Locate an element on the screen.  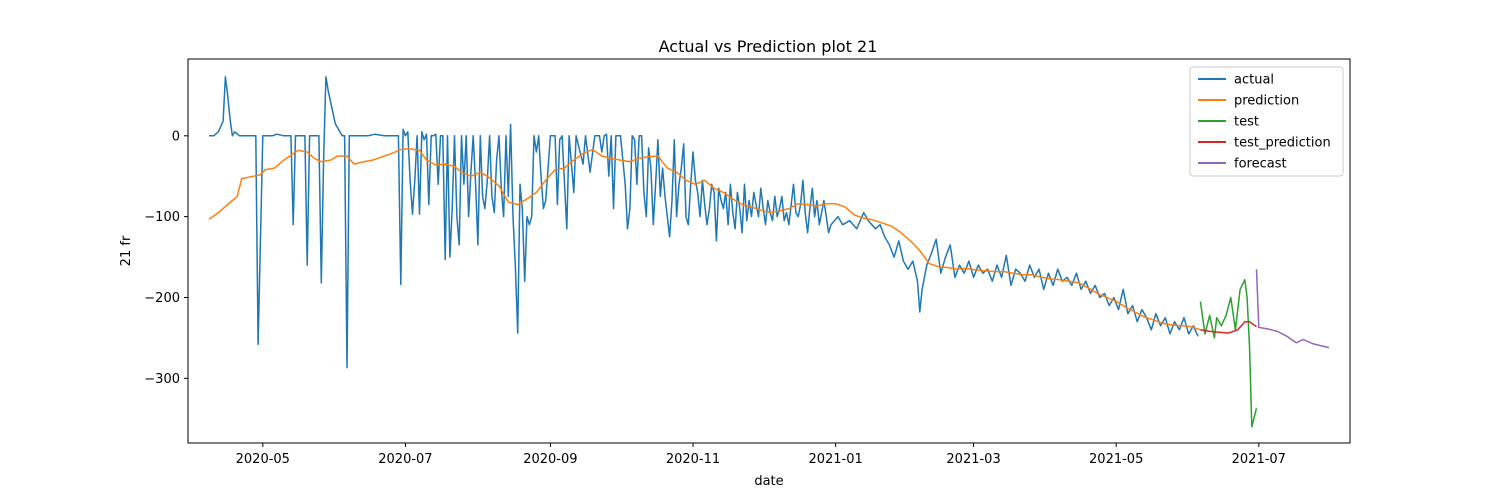
chart-title: Actual vs Prediction plot 21 is located at coordinates (768, 46).